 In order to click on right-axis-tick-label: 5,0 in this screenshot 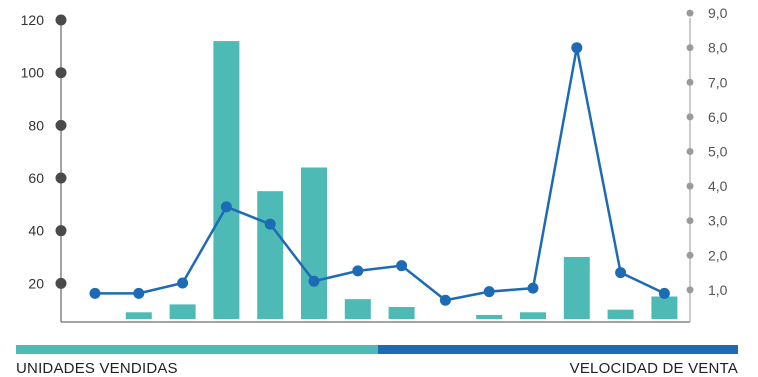, I will do `click(718, 152)`.